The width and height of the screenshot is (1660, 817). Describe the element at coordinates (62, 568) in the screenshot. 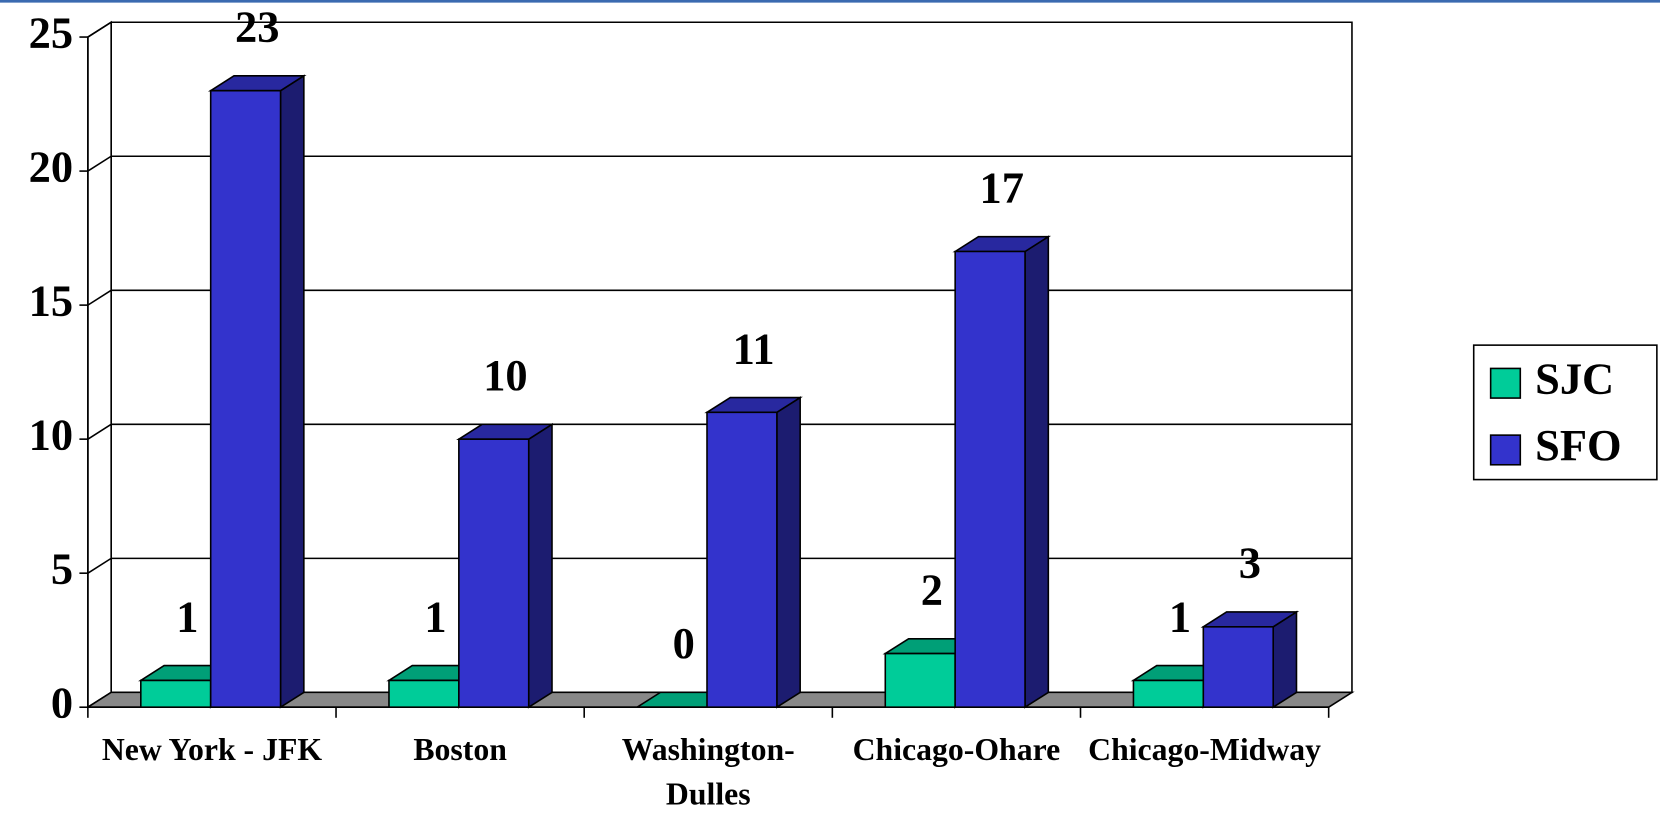

I see `y-tick-label: 5` at that location.